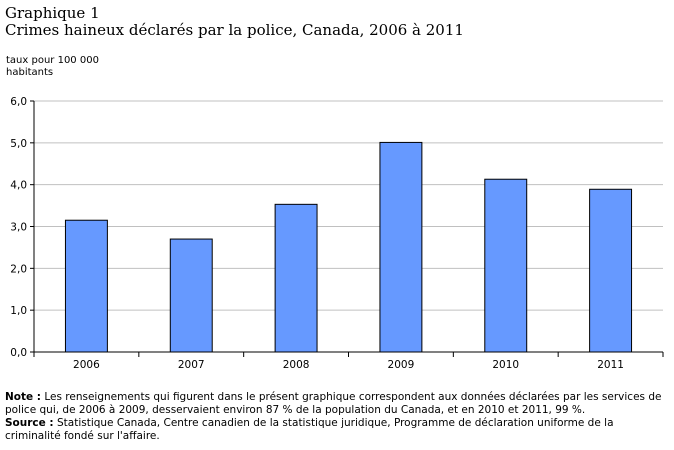 The height and width of the screenshot is (450, 674). I want to click on y-tick-label: 4,0, so click(18, 186).